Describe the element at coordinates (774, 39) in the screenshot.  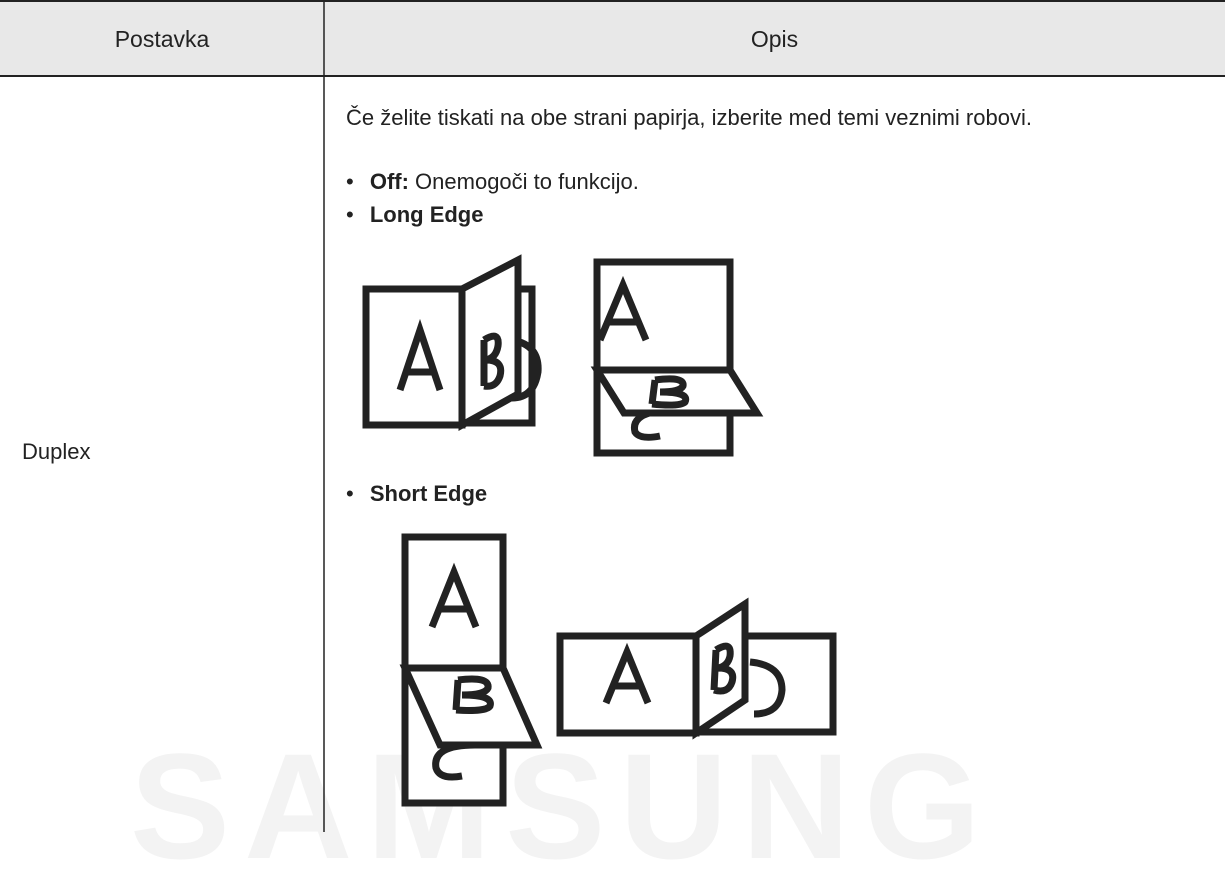
I see `header-cell: Opis` at that location.